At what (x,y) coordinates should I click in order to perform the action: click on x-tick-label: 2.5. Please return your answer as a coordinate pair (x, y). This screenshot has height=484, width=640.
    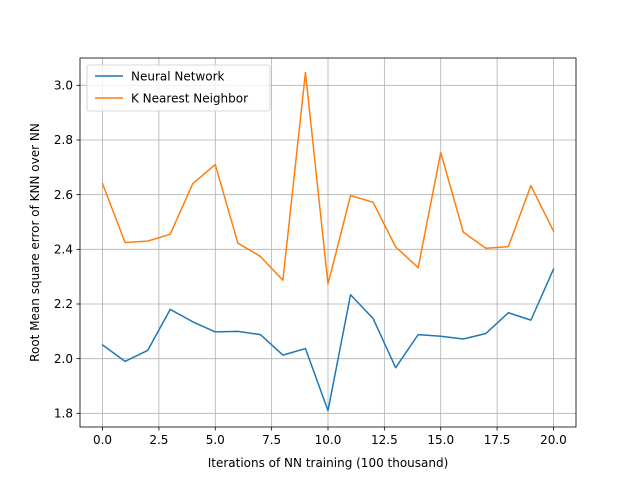
    Looking at the image, I should click on (158, 440).